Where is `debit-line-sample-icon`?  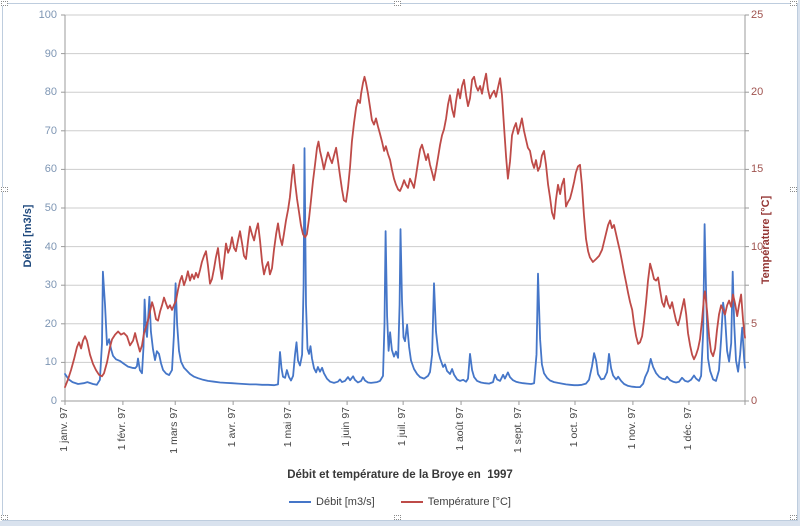 debit-line-sample-icon is located at coordinates (300, 502).